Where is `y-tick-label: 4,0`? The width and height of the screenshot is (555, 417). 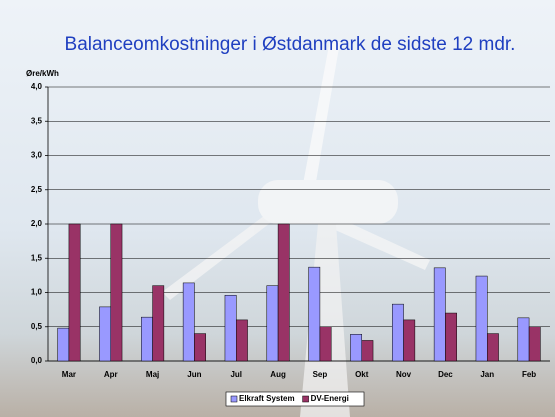 y-tick-label: 4,0 is located at coordinates (37, 86).